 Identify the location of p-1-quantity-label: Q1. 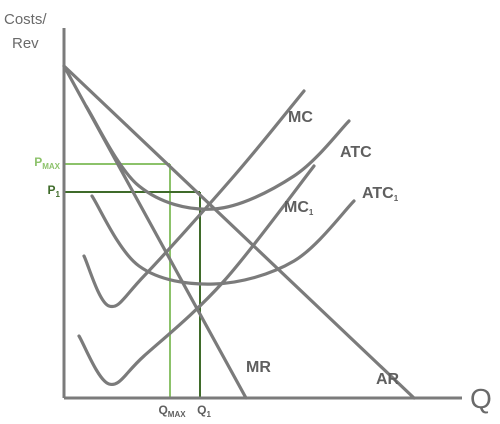
(204, 411).